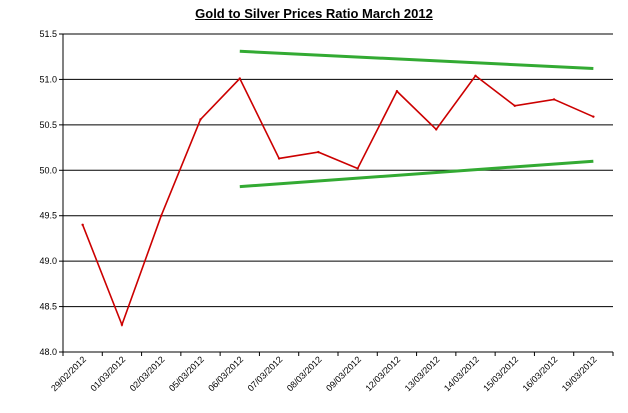  What do you see at coordinates (48, 216) in the screenshot?
I see `y-tick-label: 49.5` at bounding box center [48, 216].